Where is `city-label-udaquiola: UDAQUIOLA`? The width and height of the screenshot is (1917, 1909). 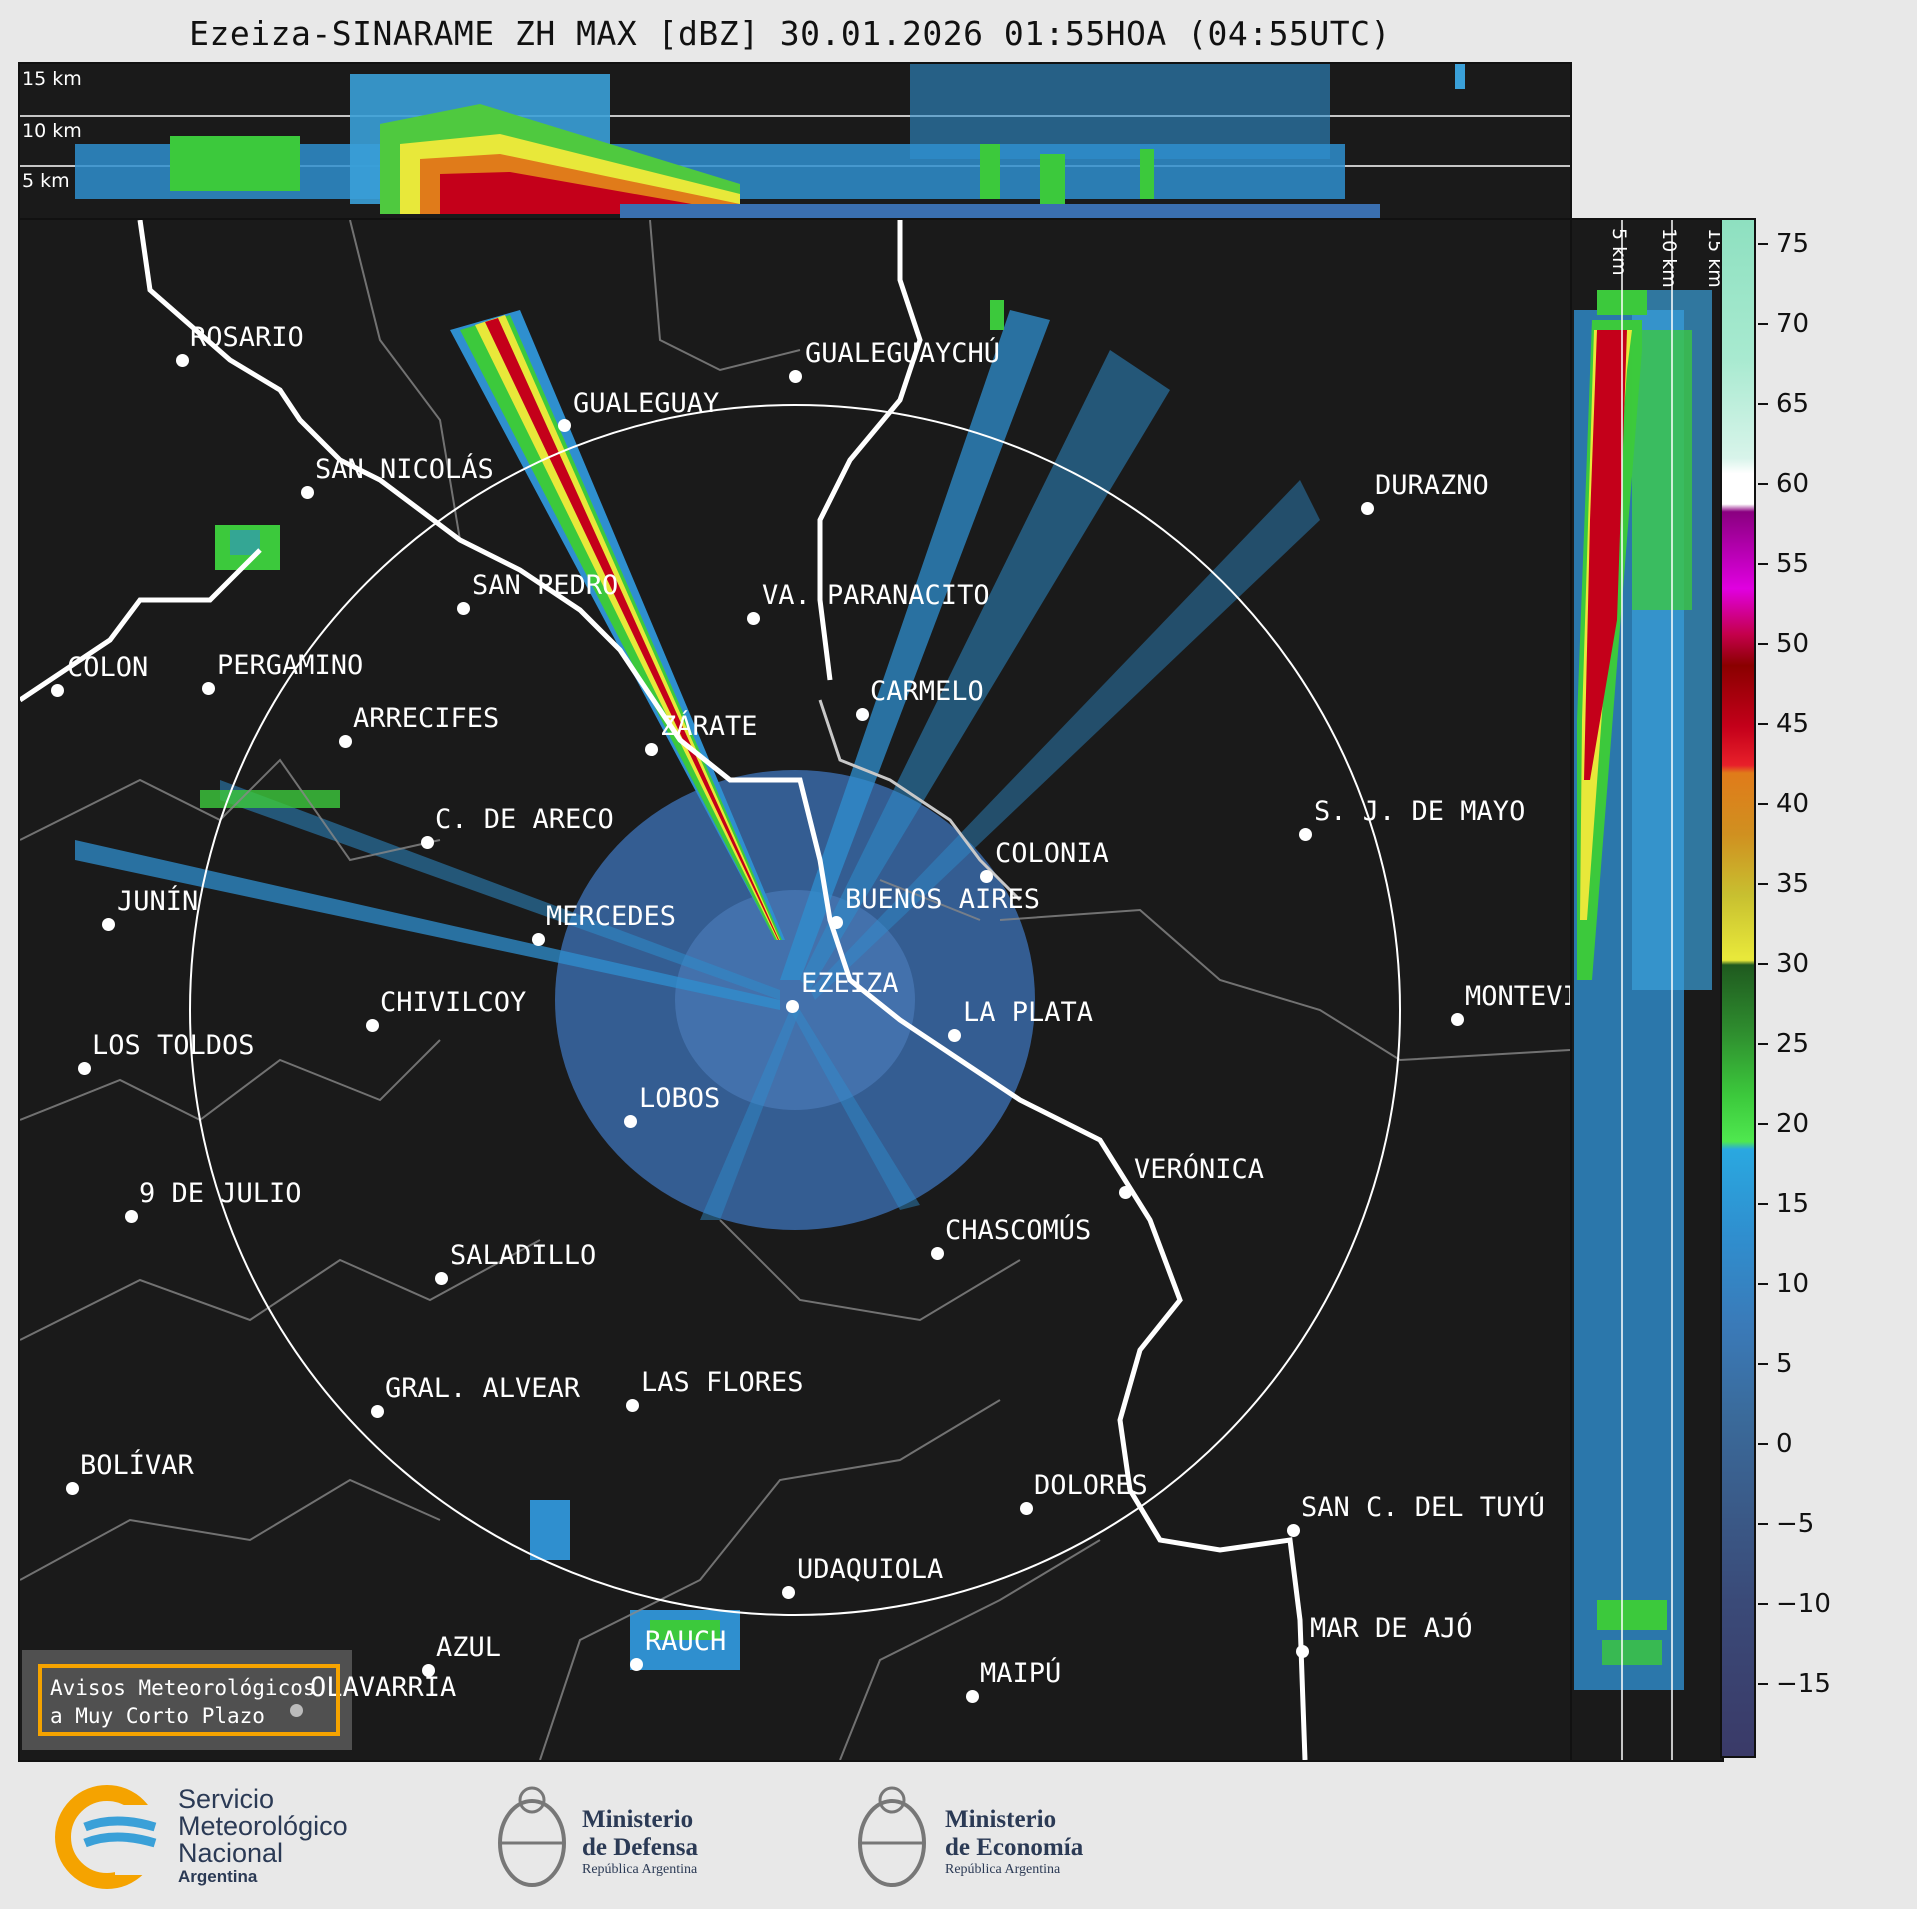
city-label-udaquiola: UDAQUIOLA is located at coordinates (870, 1569).